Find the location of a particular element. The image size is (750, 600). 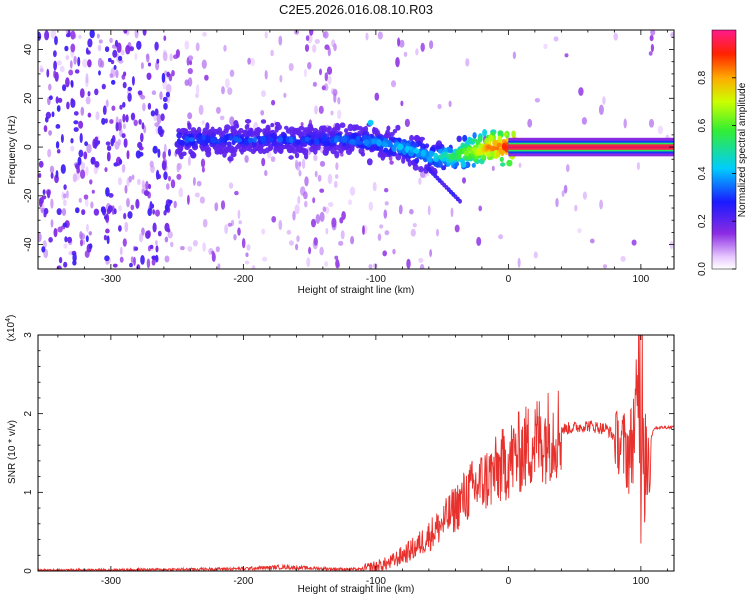

x-tick-label: -100 is located at coordinates (376, 279).